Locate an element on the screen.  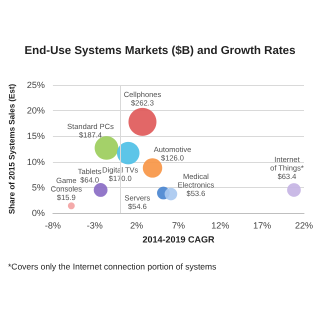
x-tick-label: -3% is located at coordinates (94, 225).